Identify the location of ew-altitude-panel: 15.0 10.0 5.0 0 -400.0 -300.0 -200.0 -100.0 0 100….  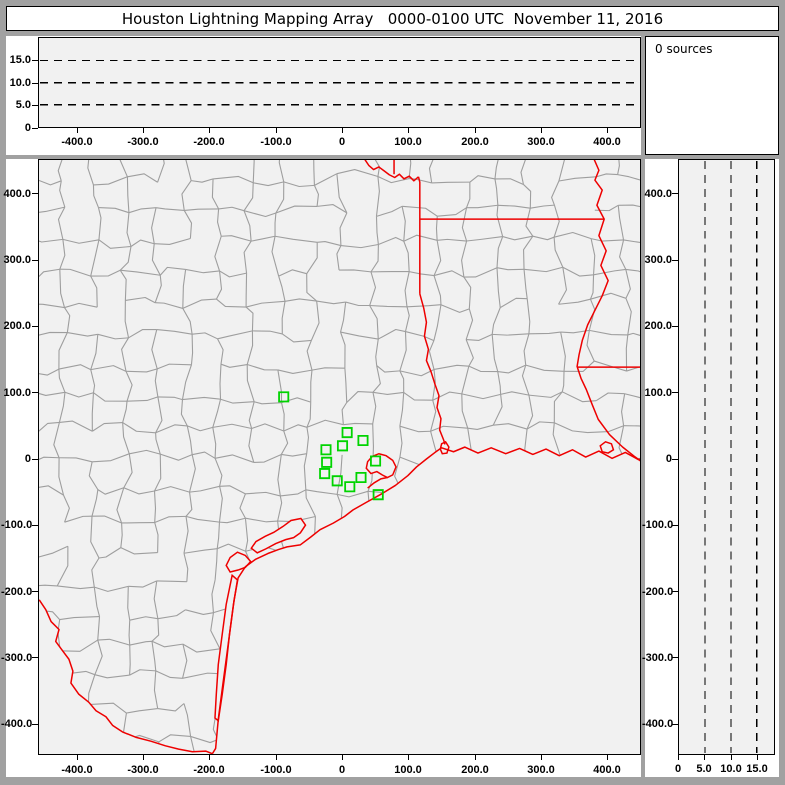
(323, 95).